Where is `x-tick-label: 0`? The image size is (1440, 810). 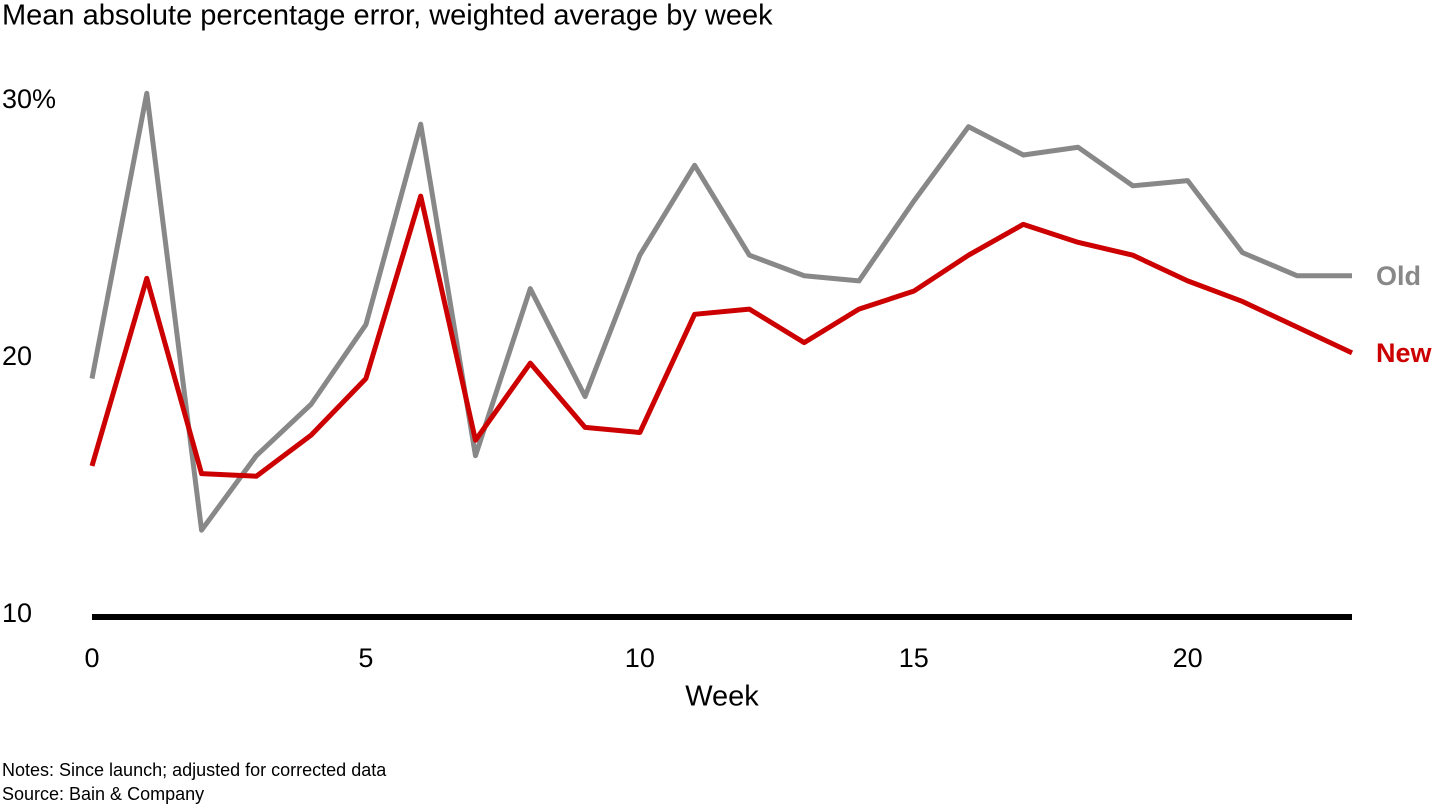
x-tick-label: 0 is located at coordinates (91, 658).